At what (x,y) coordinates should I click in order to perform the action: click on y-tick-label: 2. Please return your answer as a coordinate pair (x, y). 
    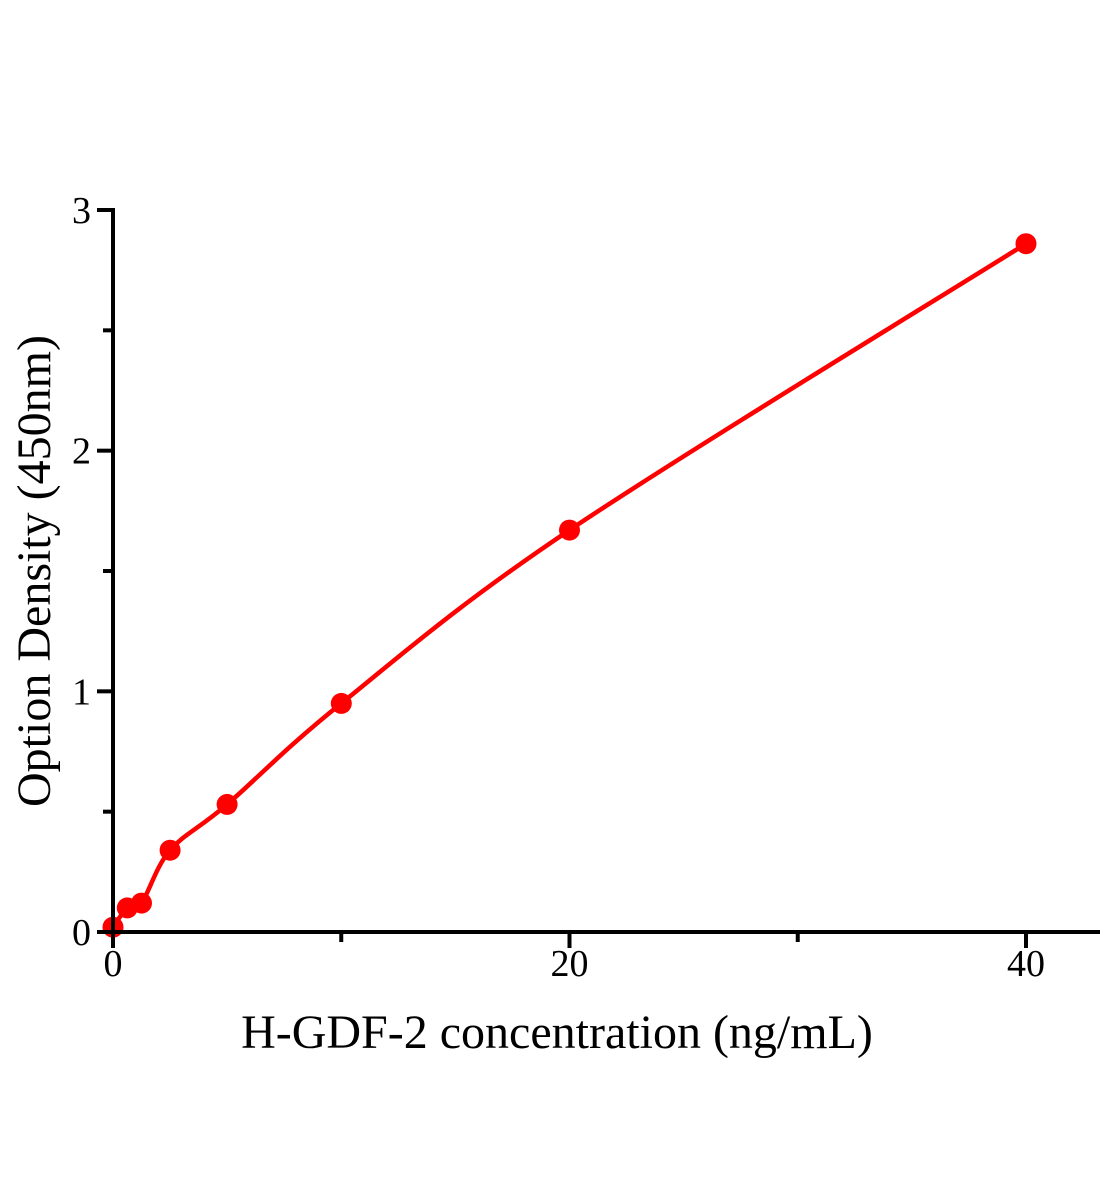
    Looking at the image, I should click on (81, 452).